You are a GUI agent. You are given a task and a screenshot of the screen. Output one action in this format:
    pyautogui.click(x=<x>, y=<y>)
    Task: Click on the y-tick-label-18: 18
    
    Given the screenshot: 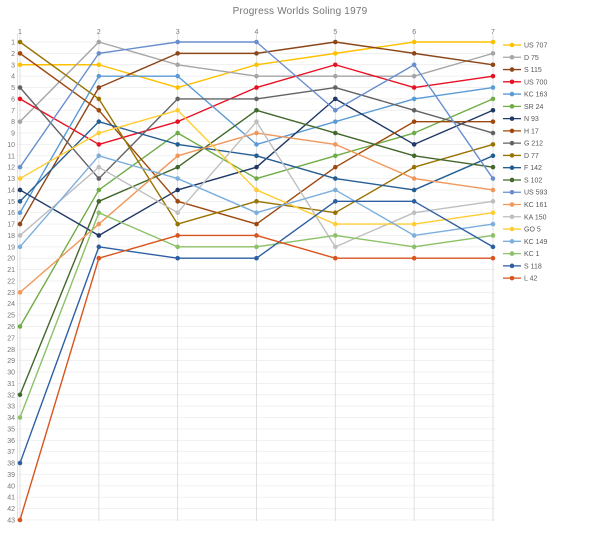 What is the action you would take?
    pyautogui.click(x=11, y=236)
    